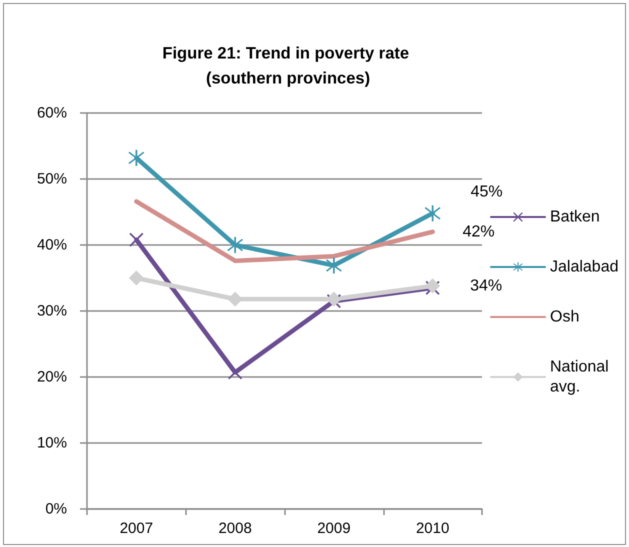  What do you see at coordinates (51, 113) in the screenshot?
I see `y-tick-label: 60%` at bounding box center [51, 113].